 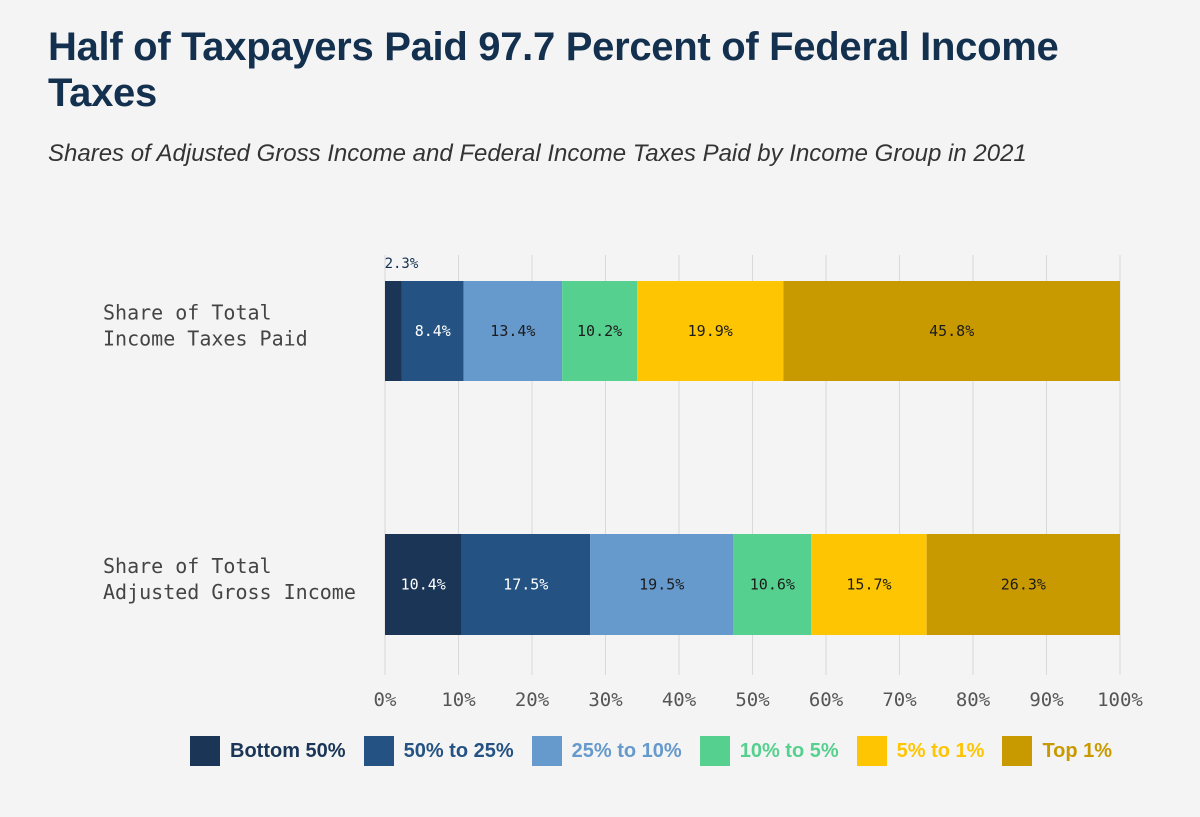 I want to click on x-tick-label: 50%, so click(x=752, y=700).